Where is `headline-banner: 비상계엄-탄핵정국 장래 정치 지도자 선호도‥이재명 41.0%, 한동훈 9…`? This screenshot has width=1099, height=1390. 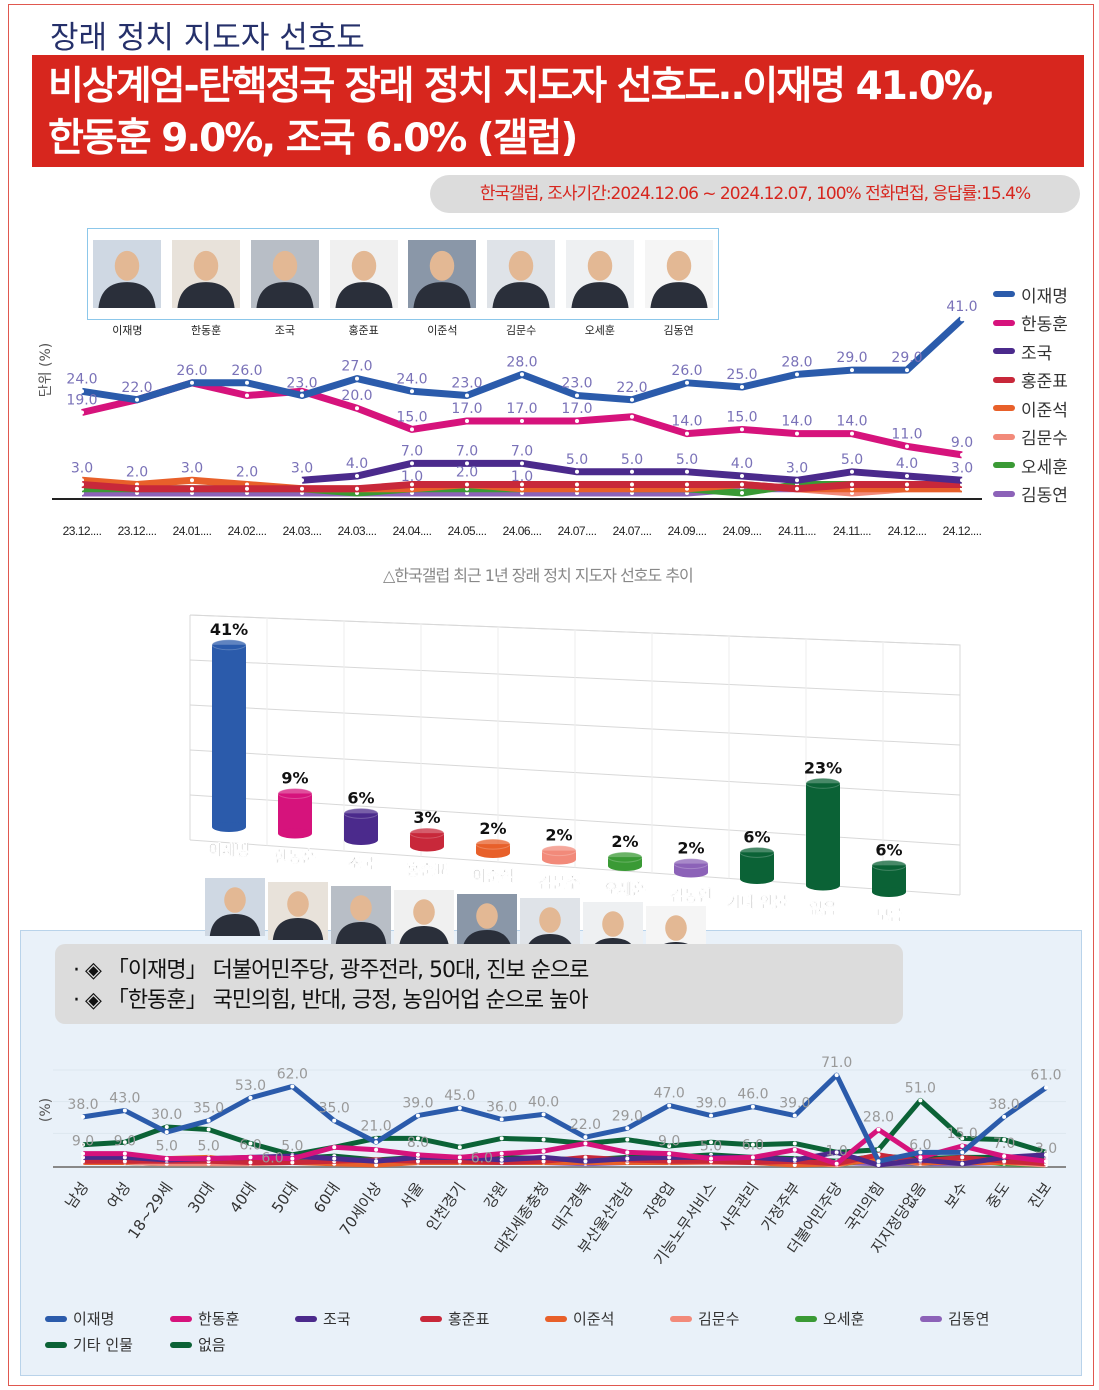
headline-banner: 비상계엄-탄핵정국 장래 정치 지도자 선호도‥이재명 41.0%, 한동훈 9… is located at coordinates (558, 111).